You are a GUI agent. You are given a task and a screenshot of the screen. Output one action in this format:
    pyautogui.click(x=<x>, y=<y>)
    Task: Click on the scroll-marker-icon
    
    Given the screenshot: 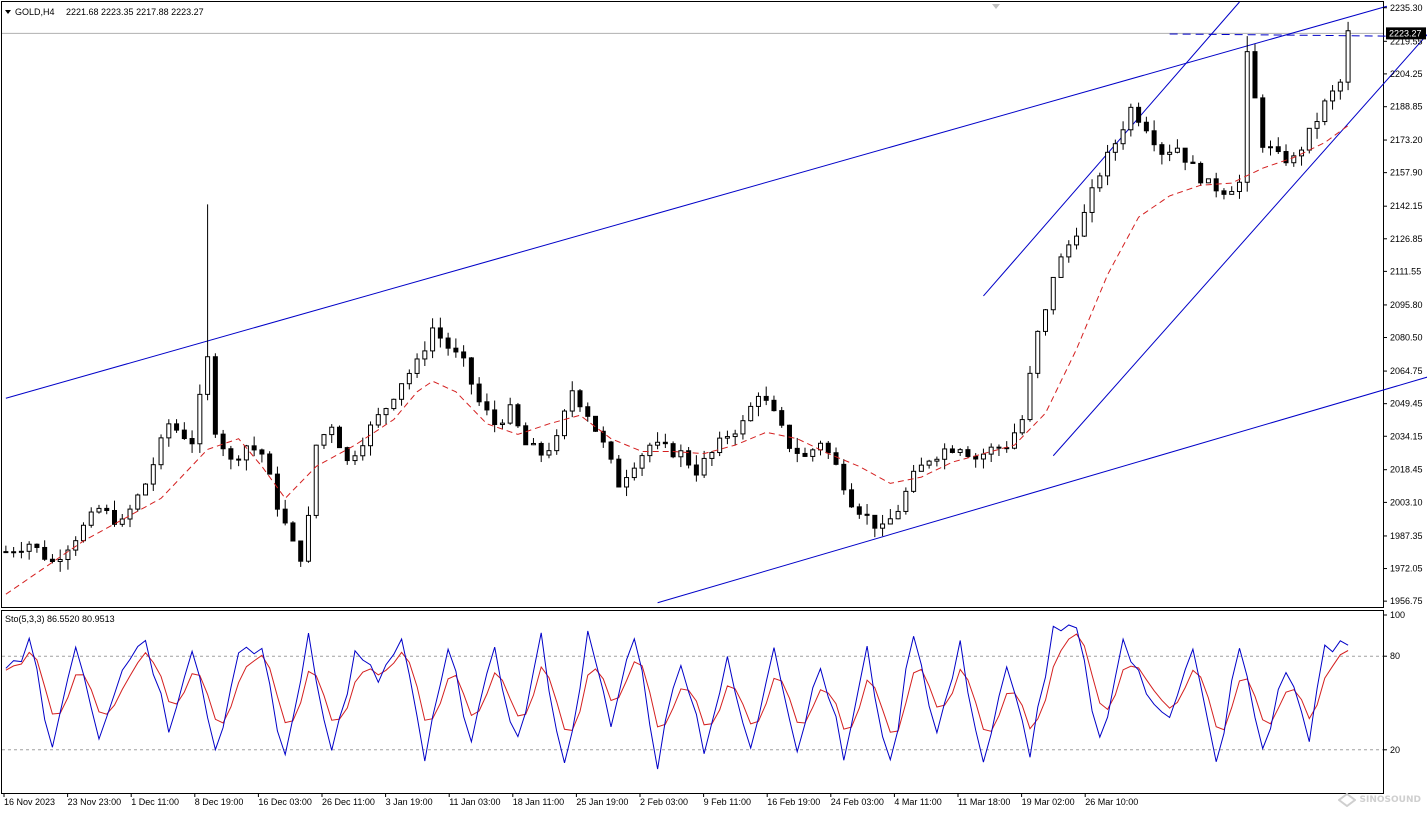 What is the action you would take?
    pyautogui.click(x=996, y=6)
    